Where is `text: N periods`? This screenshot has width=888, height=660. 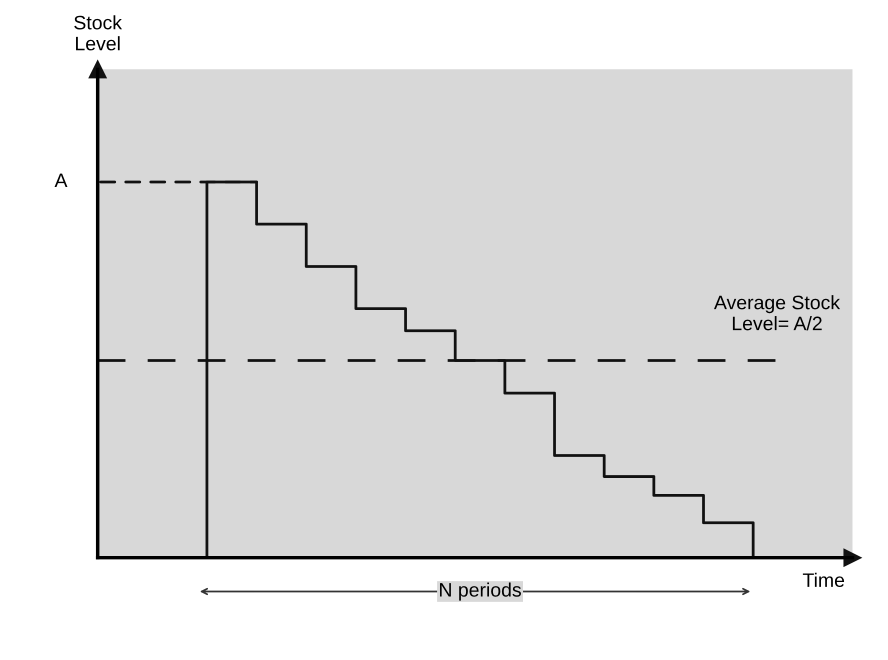
text: N periods is located at coordinates (480, 591).